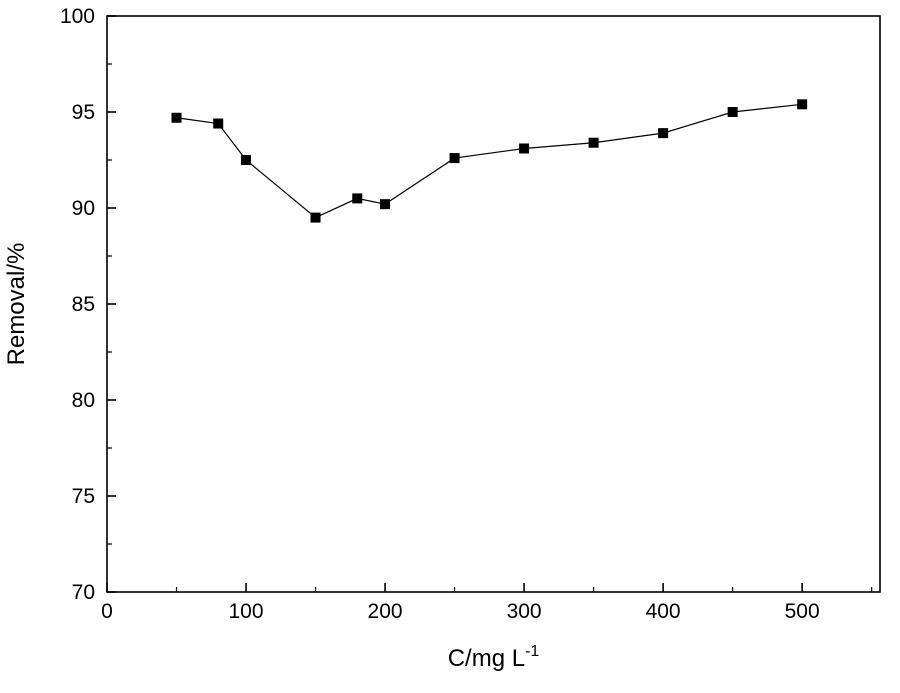 This screenshot has height=693, width=900. What do you see at coordinates (494, 657) in the screenshot?
I see `x-axis-label: C/mg L-1` at bounding box center [494, 657].